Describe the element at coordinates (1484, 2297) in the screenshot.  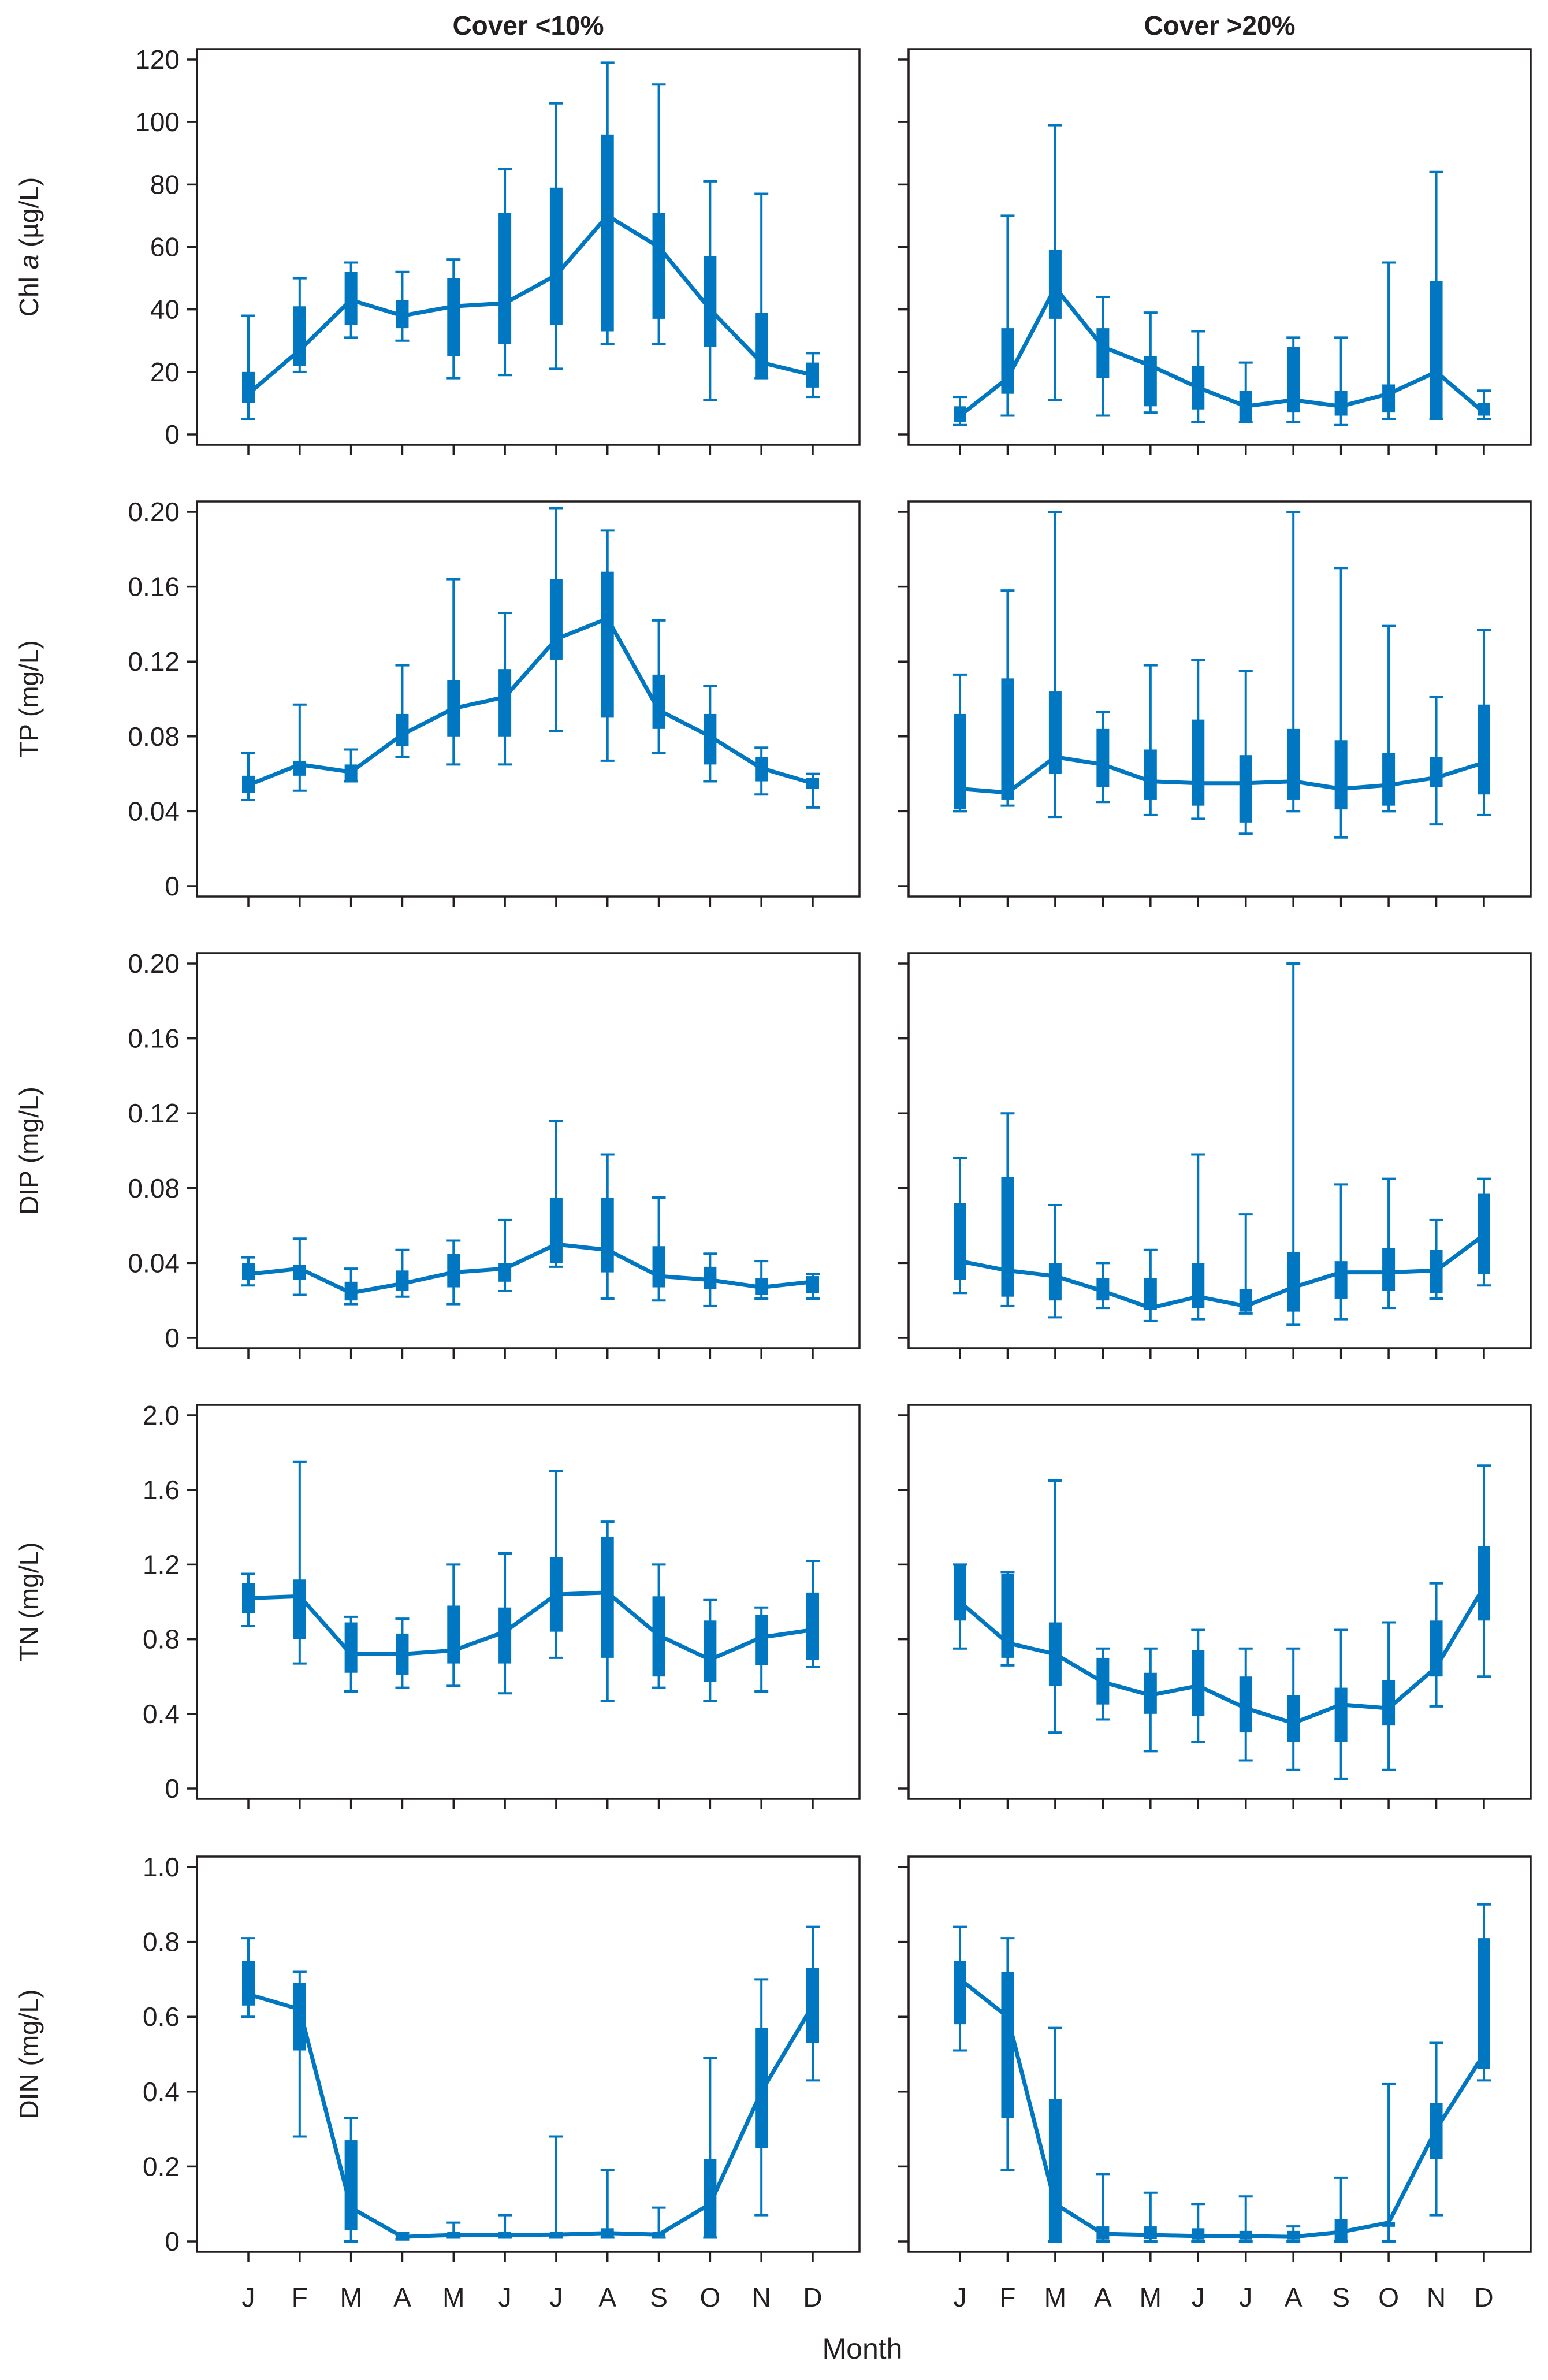
I see `x-tick-label: D` at that location.